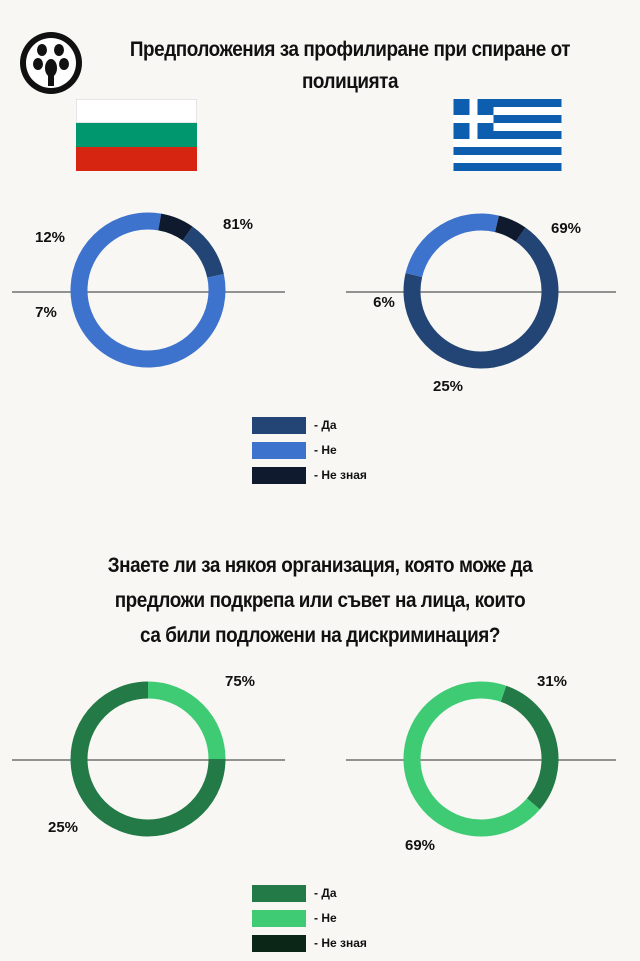 This screenshot has width=640, height=961. Describe the element at coordinates (552, 681) in the screenshot. I see `data-label: 31%` at that location.